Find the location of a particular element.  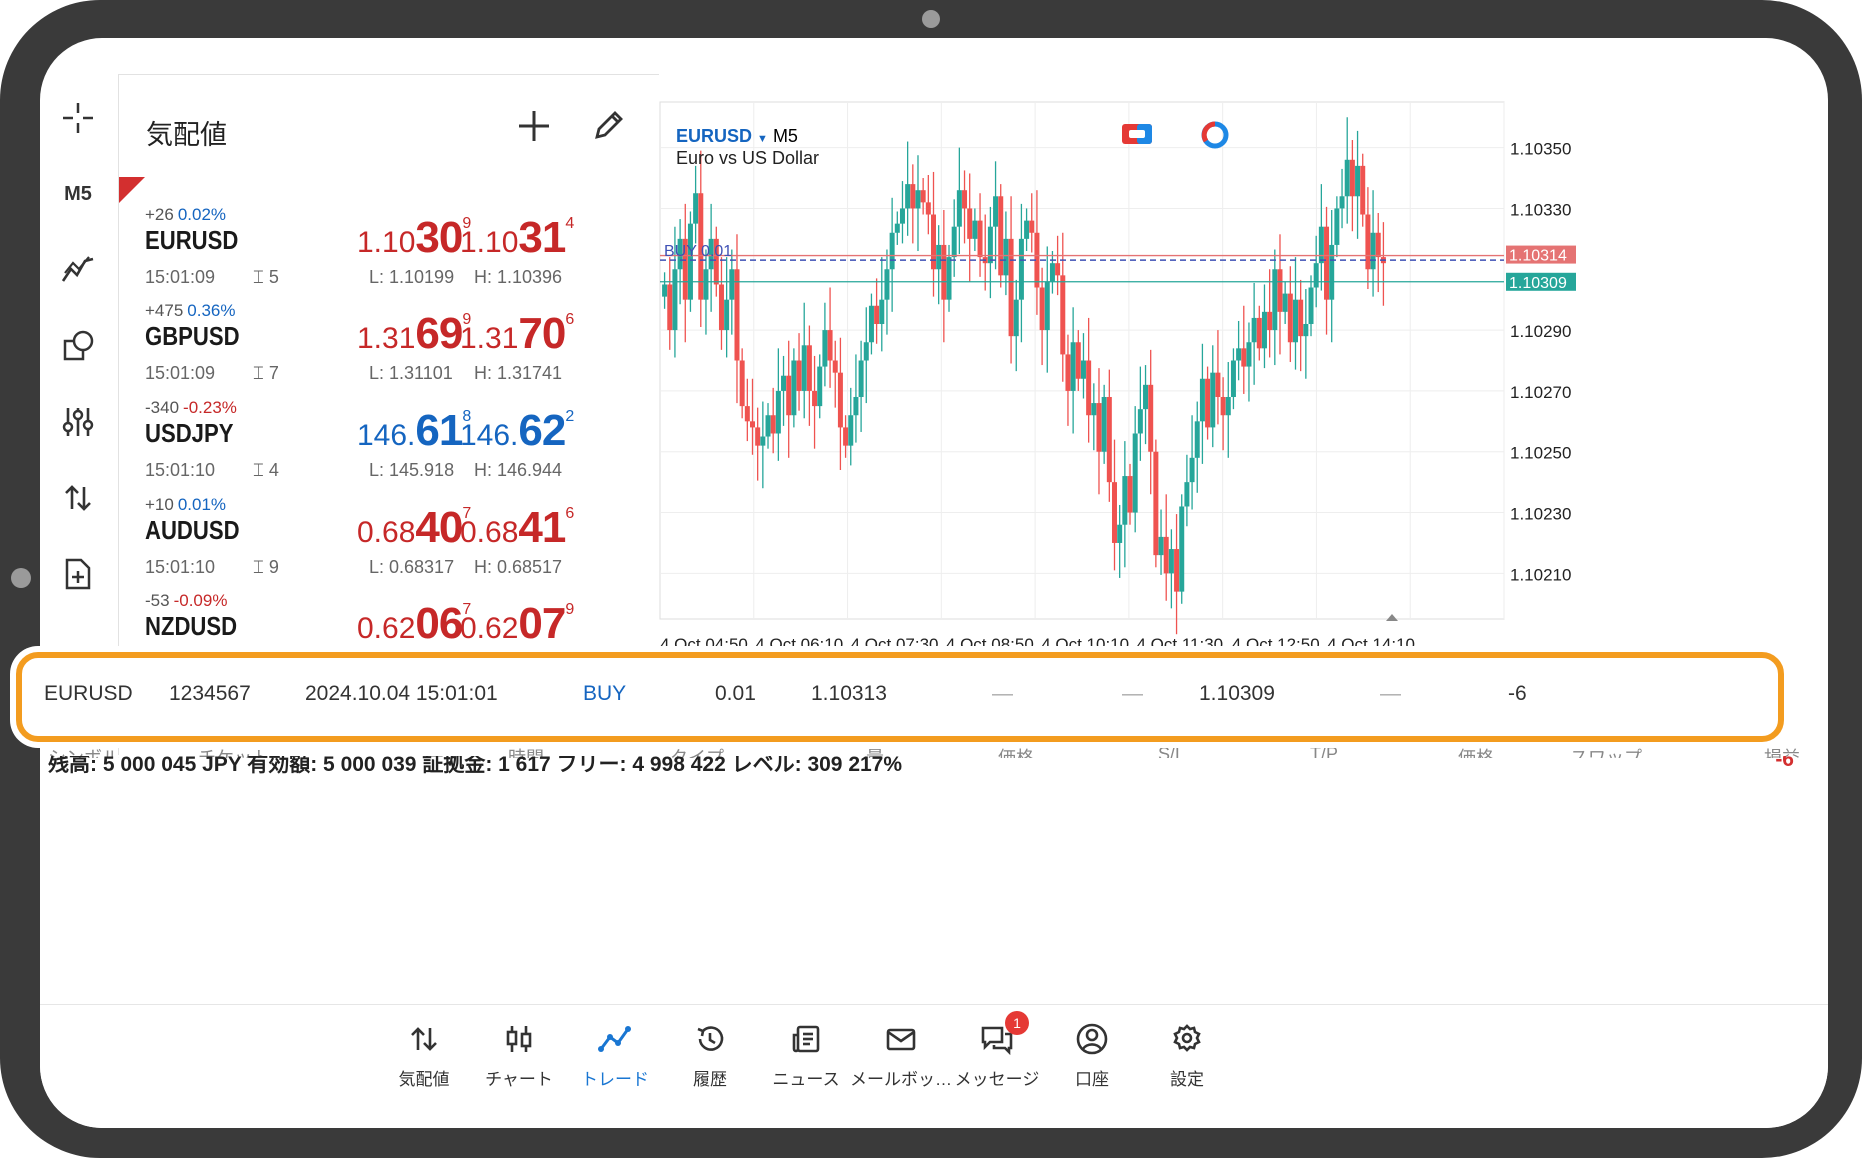

trade-arrows-icon is located at coordinates (78, 498).